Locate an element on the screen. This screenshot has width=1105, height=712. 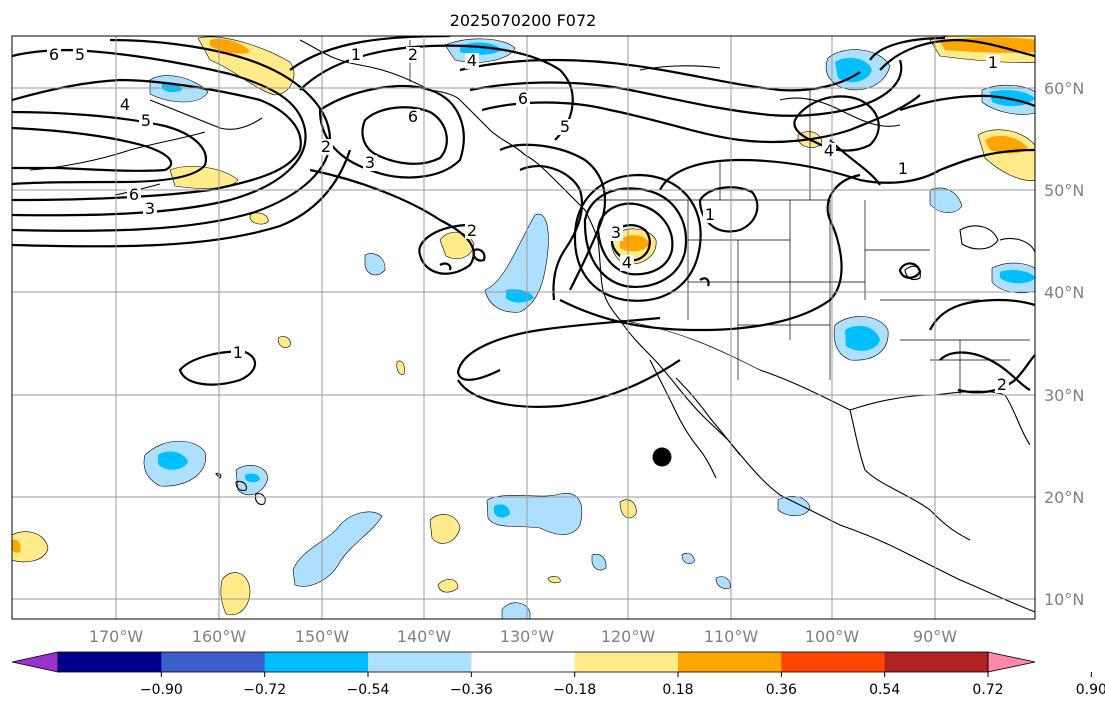
map-title: 2025070200 F072 is located at coordinates (523, 20).